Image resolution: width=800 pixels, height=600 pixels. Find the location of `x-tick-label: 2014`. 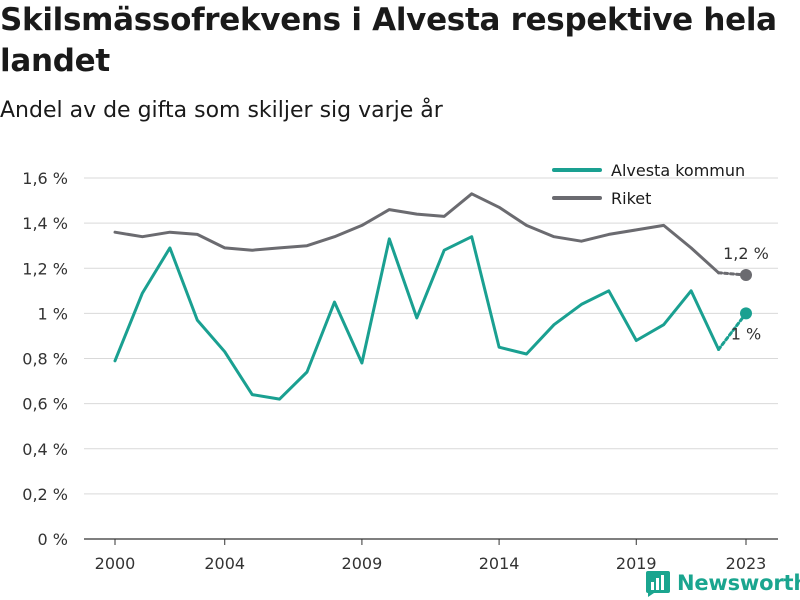

x-tick-label: 2014 is located at coordinates (499, 563).